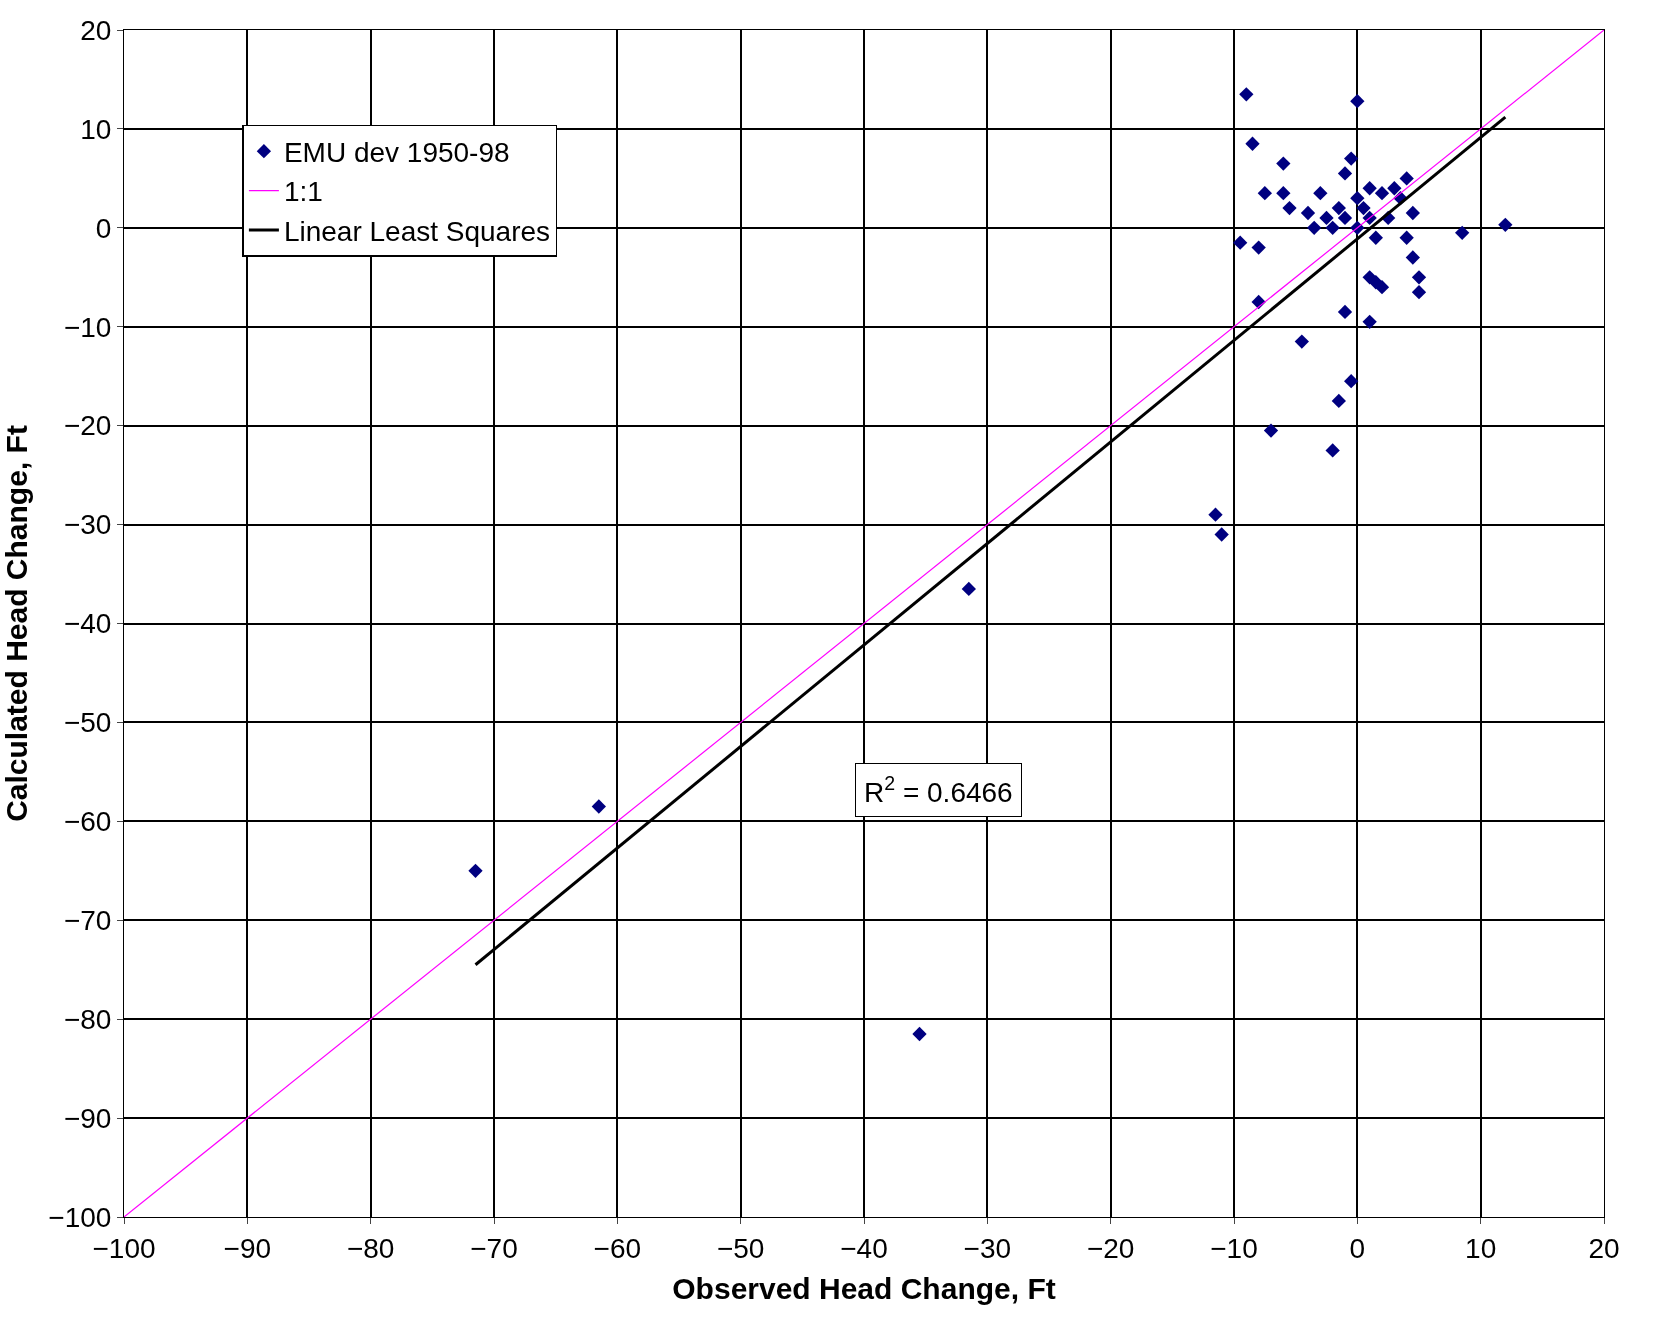  I want to click on x-tick-label: 20, so click(1604, 1248).